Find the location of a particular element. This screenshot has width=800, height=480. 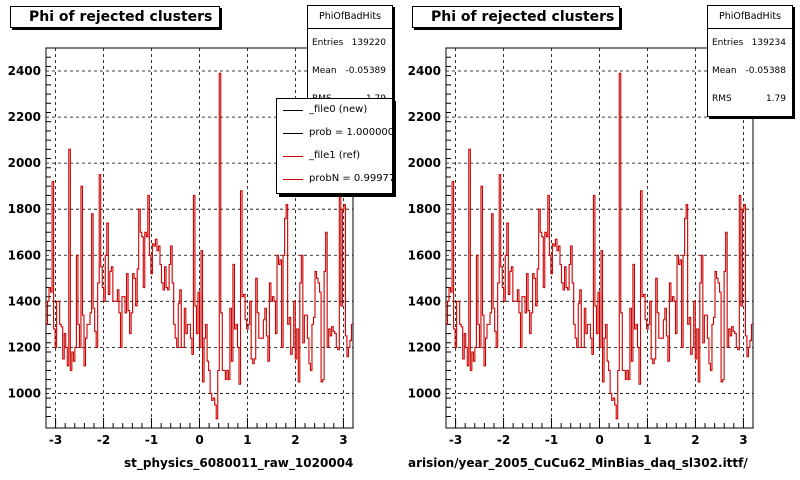

legend-label: probN = 0.999773 is located at coordinates (351, 178).